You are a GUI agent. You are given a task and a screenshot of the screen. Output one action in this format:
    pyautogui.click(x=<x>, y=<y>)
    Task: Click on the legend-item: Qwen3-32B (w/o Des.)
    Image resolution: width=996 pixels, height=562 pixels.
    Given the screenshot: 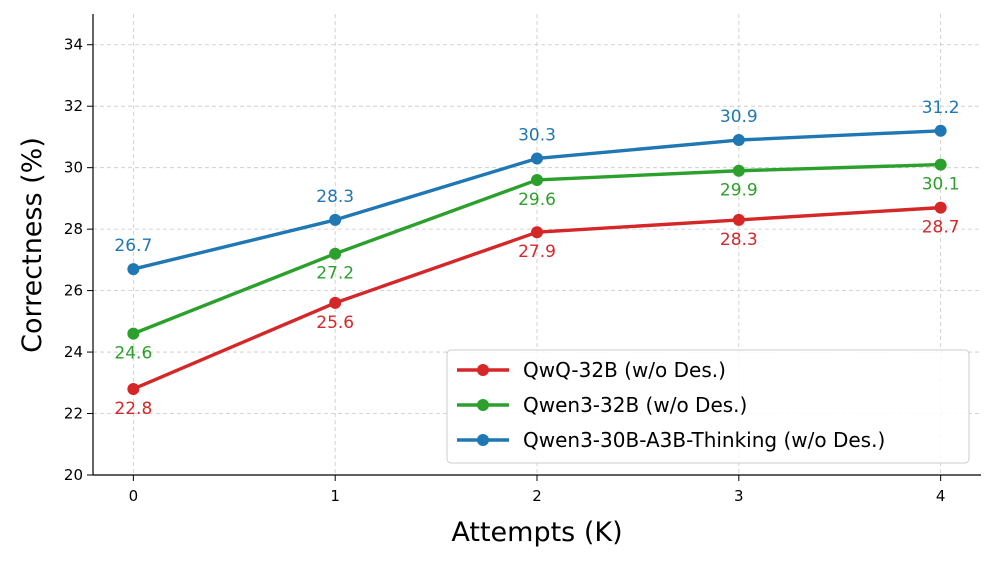 What is the action you would take?
    pyautogui.click(x=602, y=405)
    